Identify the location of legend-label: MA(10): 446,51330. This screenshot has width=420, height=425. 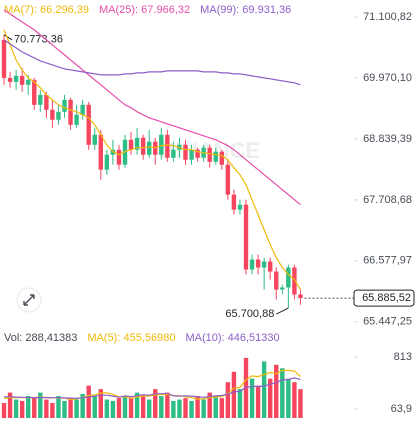
(232, 338).